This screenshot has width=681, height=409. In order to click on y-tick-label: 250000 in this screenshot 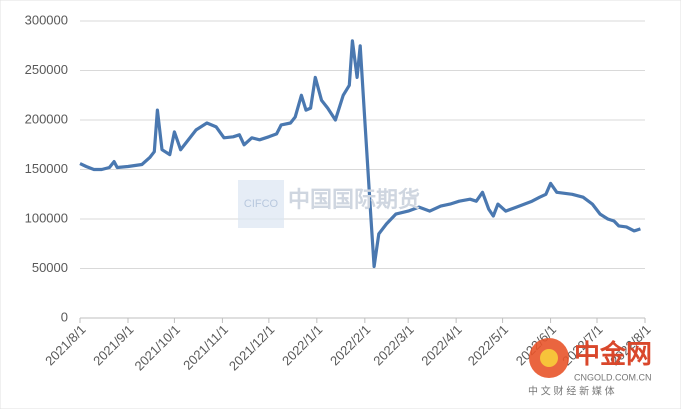, I will do `click(46, 69)`.